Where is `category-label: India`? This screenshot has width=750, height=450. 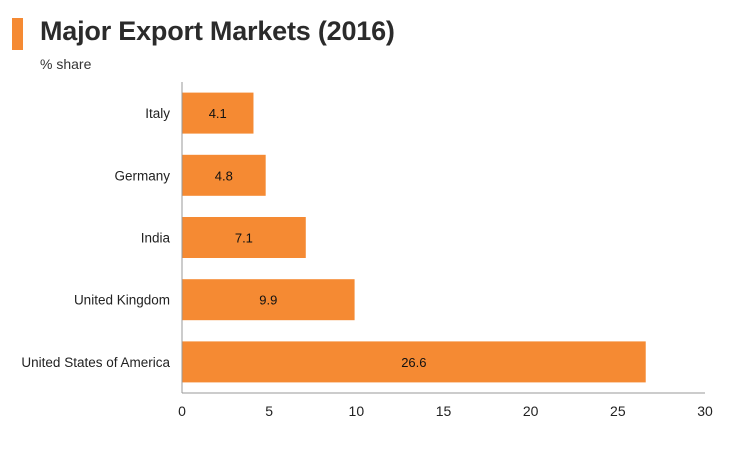
category-label: India is located at coordinates (156, 238).